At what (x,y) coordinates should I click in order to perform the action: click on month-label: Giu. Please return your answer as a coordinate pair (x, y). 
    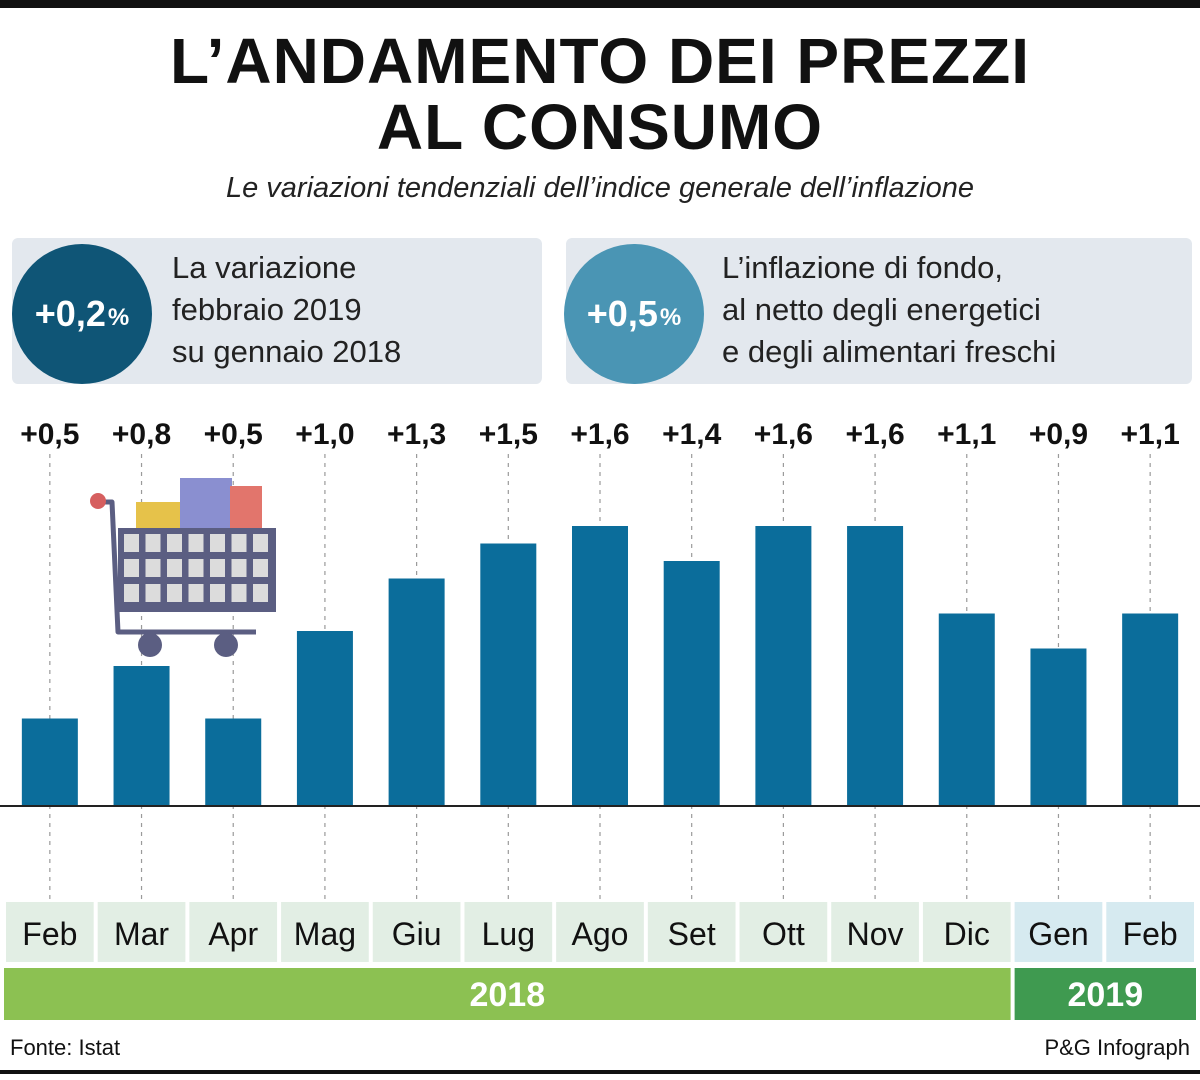
    Looking at the image, I should click on (417, 934).